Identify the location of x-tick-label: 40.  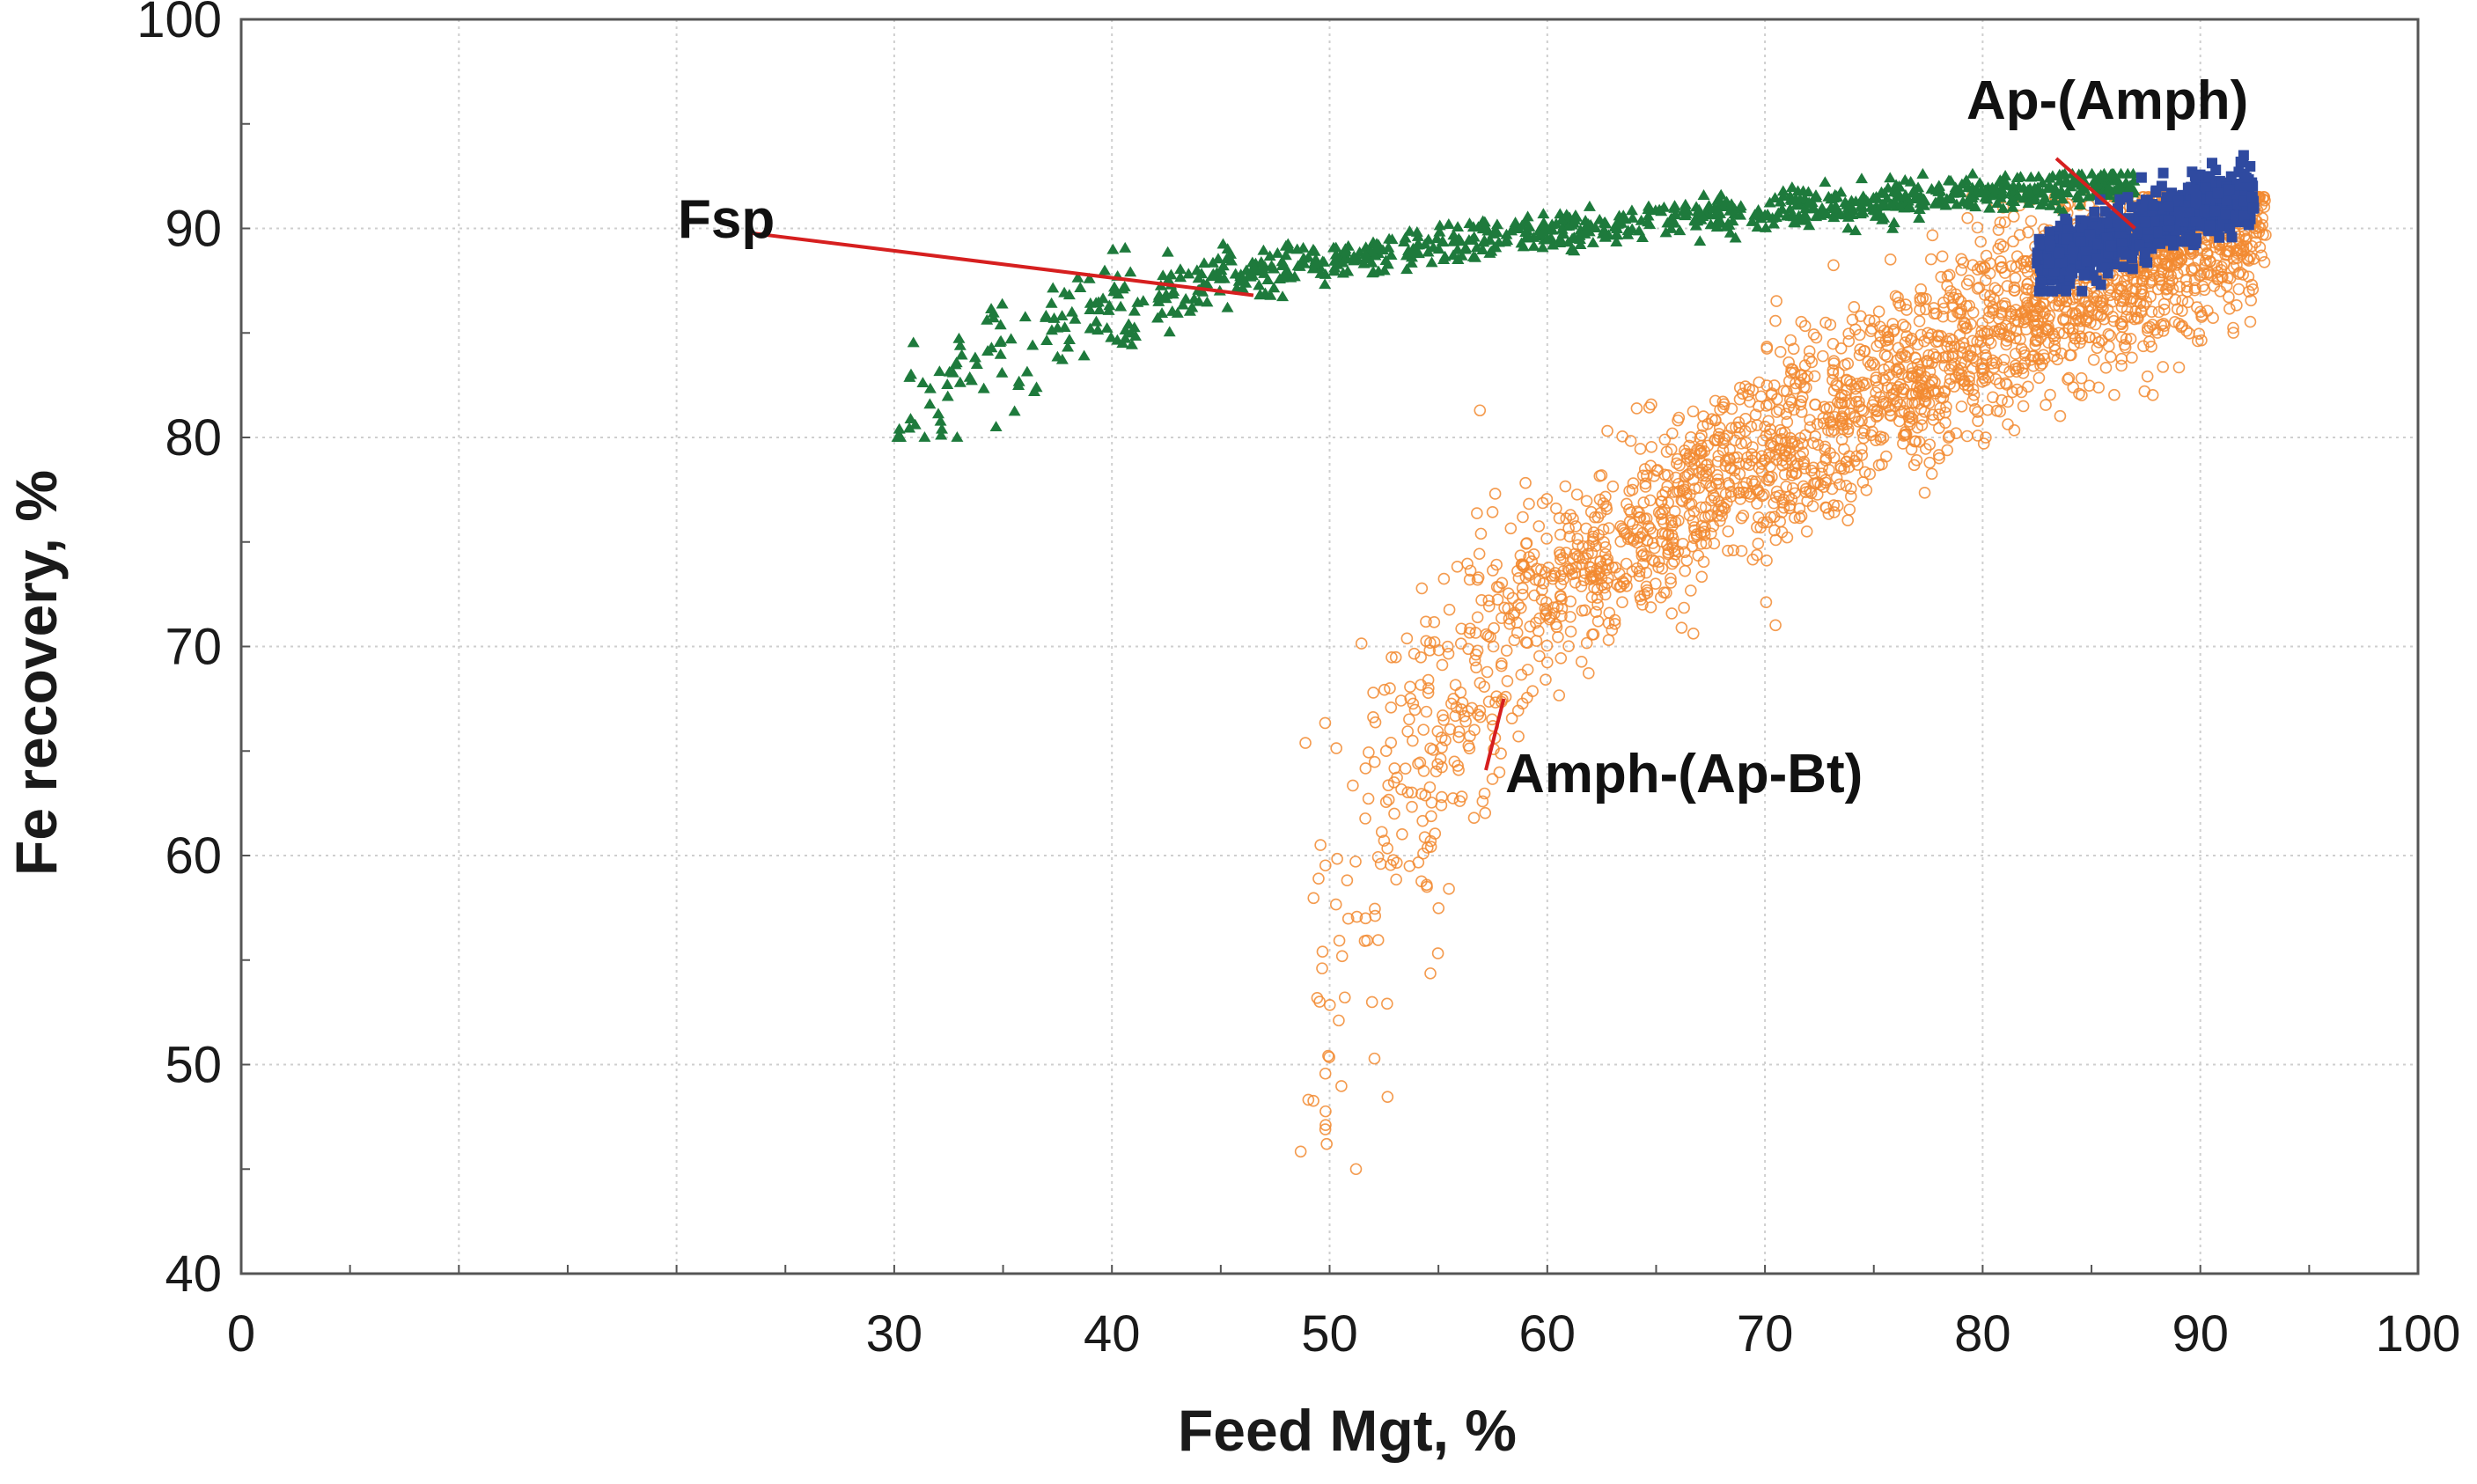
(1112, 1334).